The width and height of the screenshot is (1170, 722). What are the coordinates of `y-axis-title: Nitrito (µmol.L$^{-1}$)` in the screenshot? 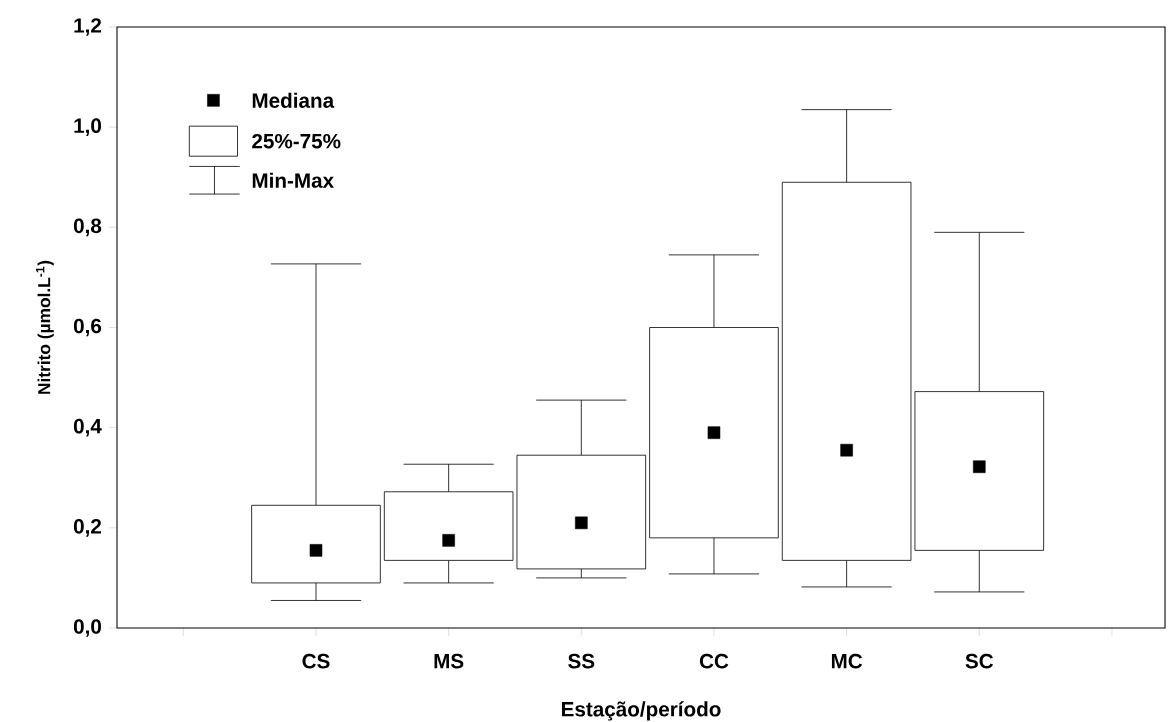 It's located at (44, 327).